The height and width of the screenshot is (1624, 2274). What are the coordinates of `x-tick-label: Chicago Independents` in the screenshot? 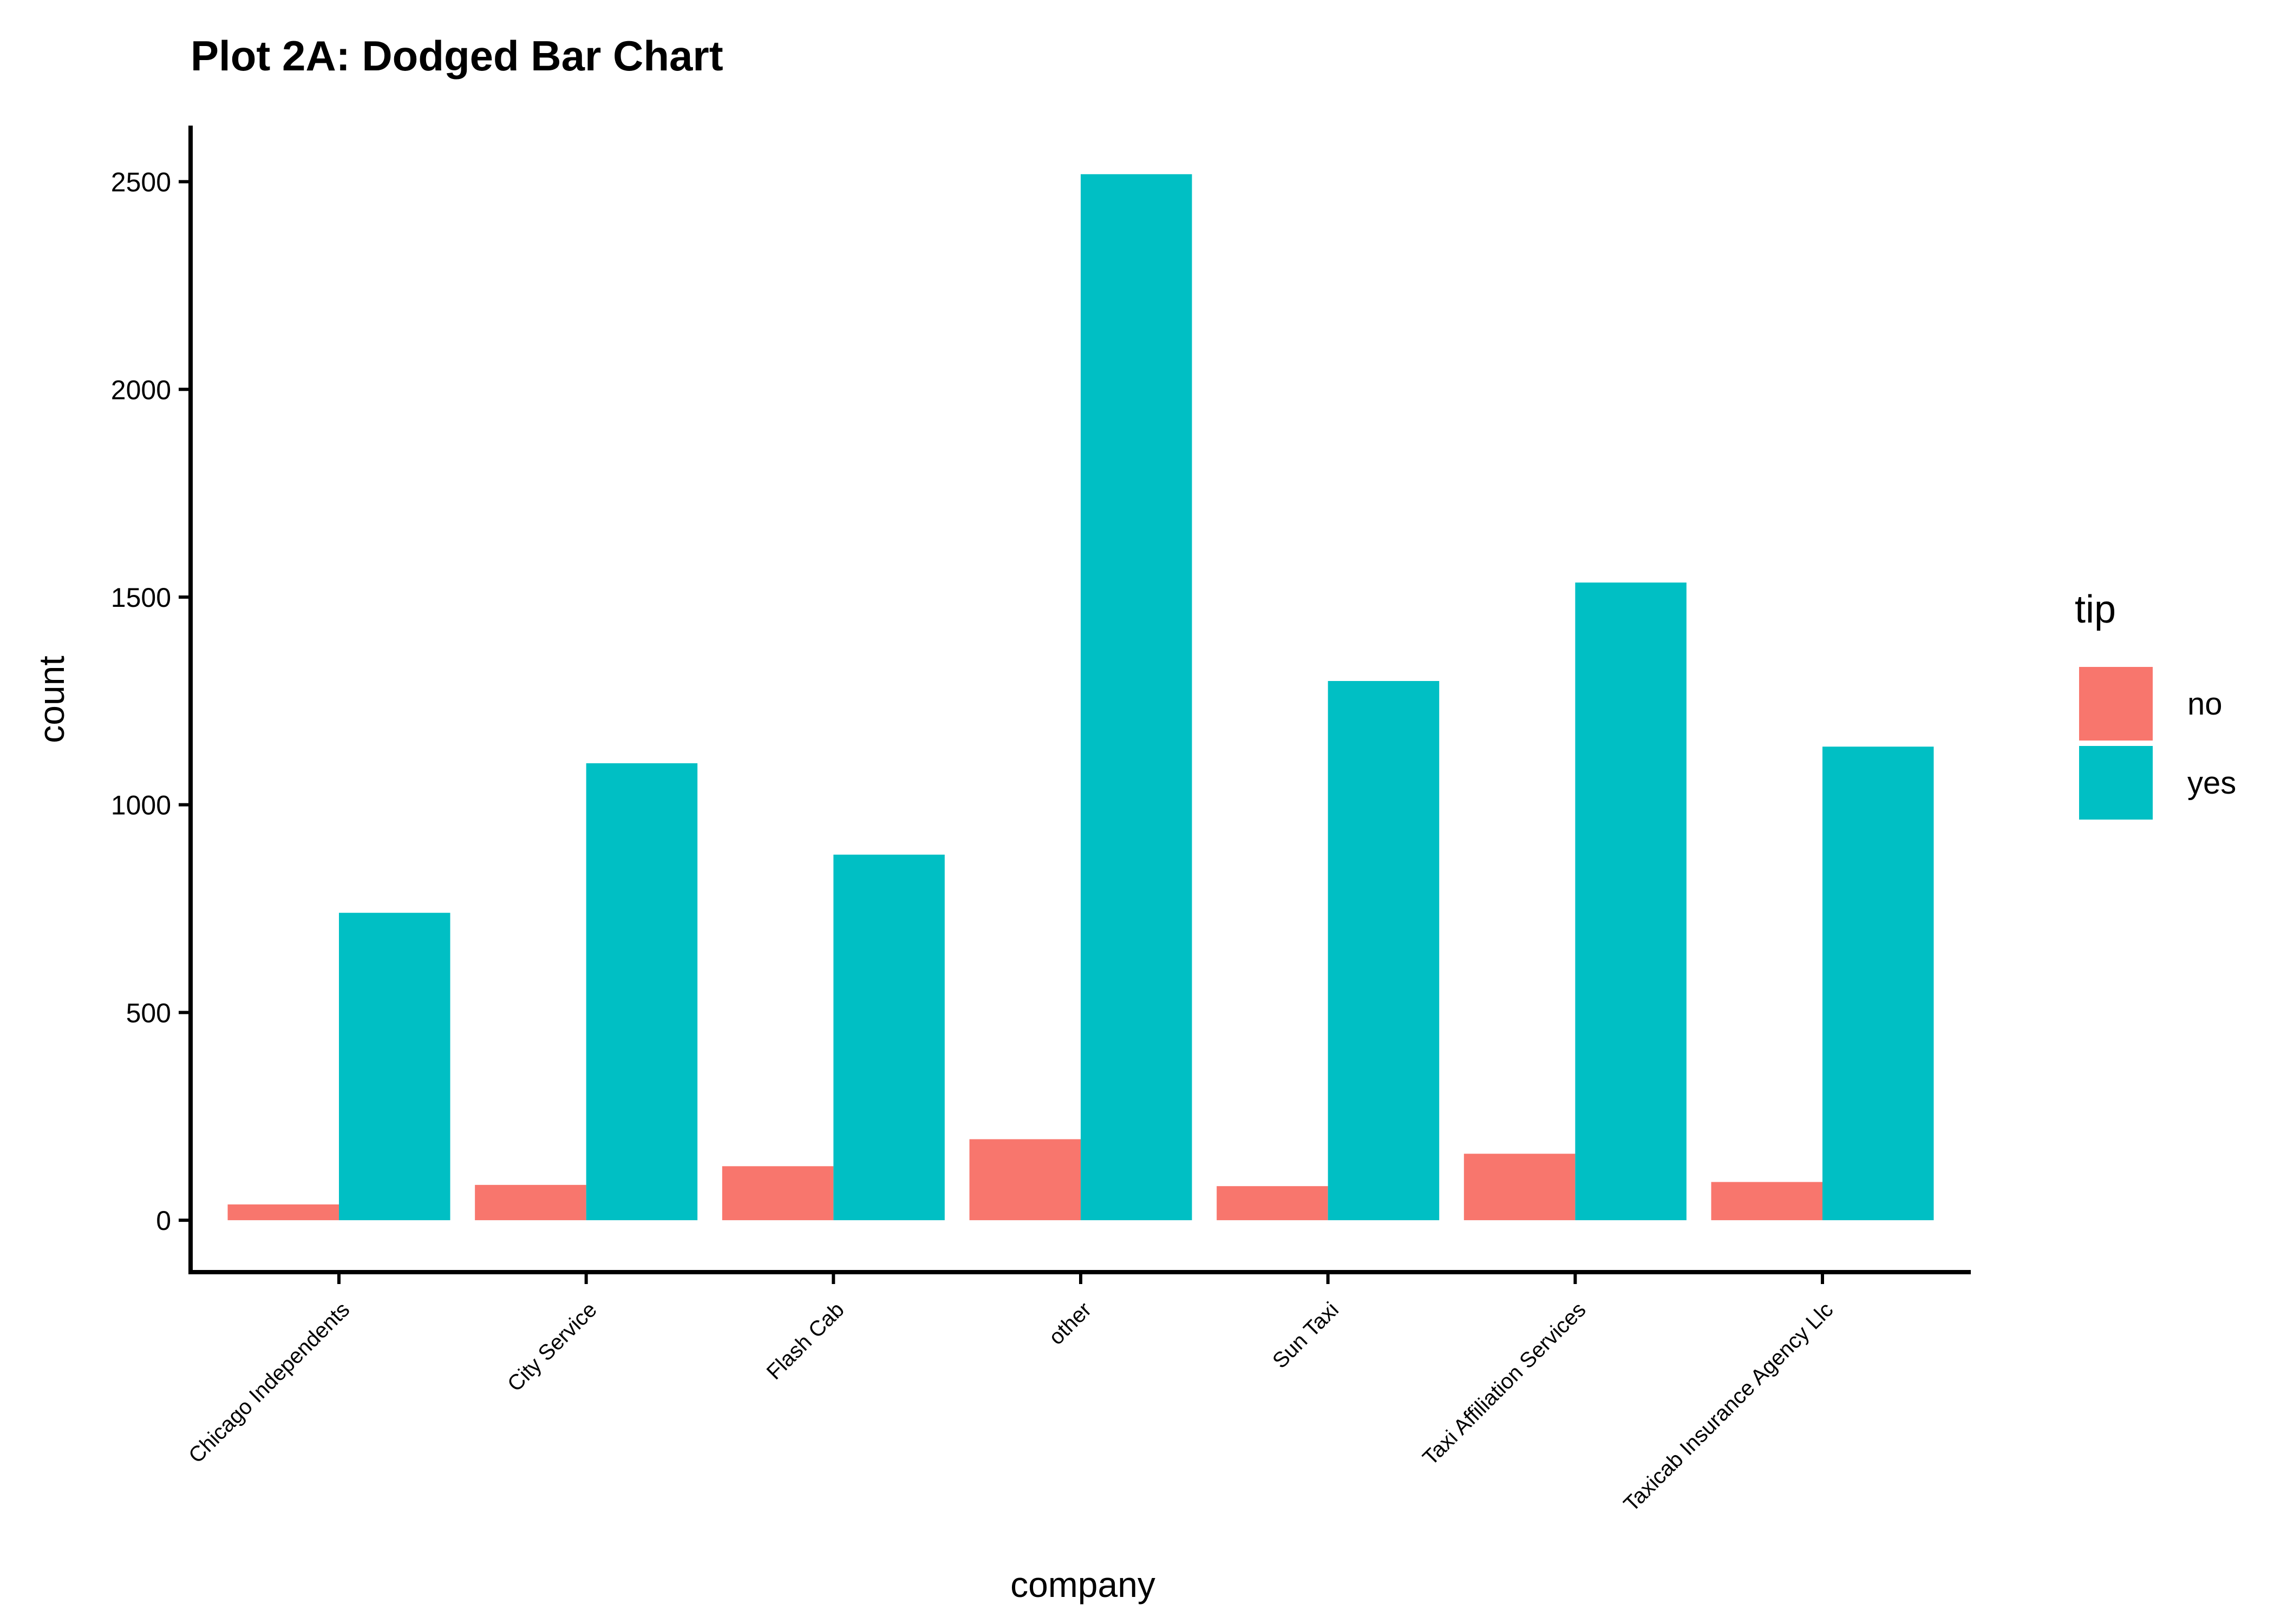 It's located at (269, 1383).